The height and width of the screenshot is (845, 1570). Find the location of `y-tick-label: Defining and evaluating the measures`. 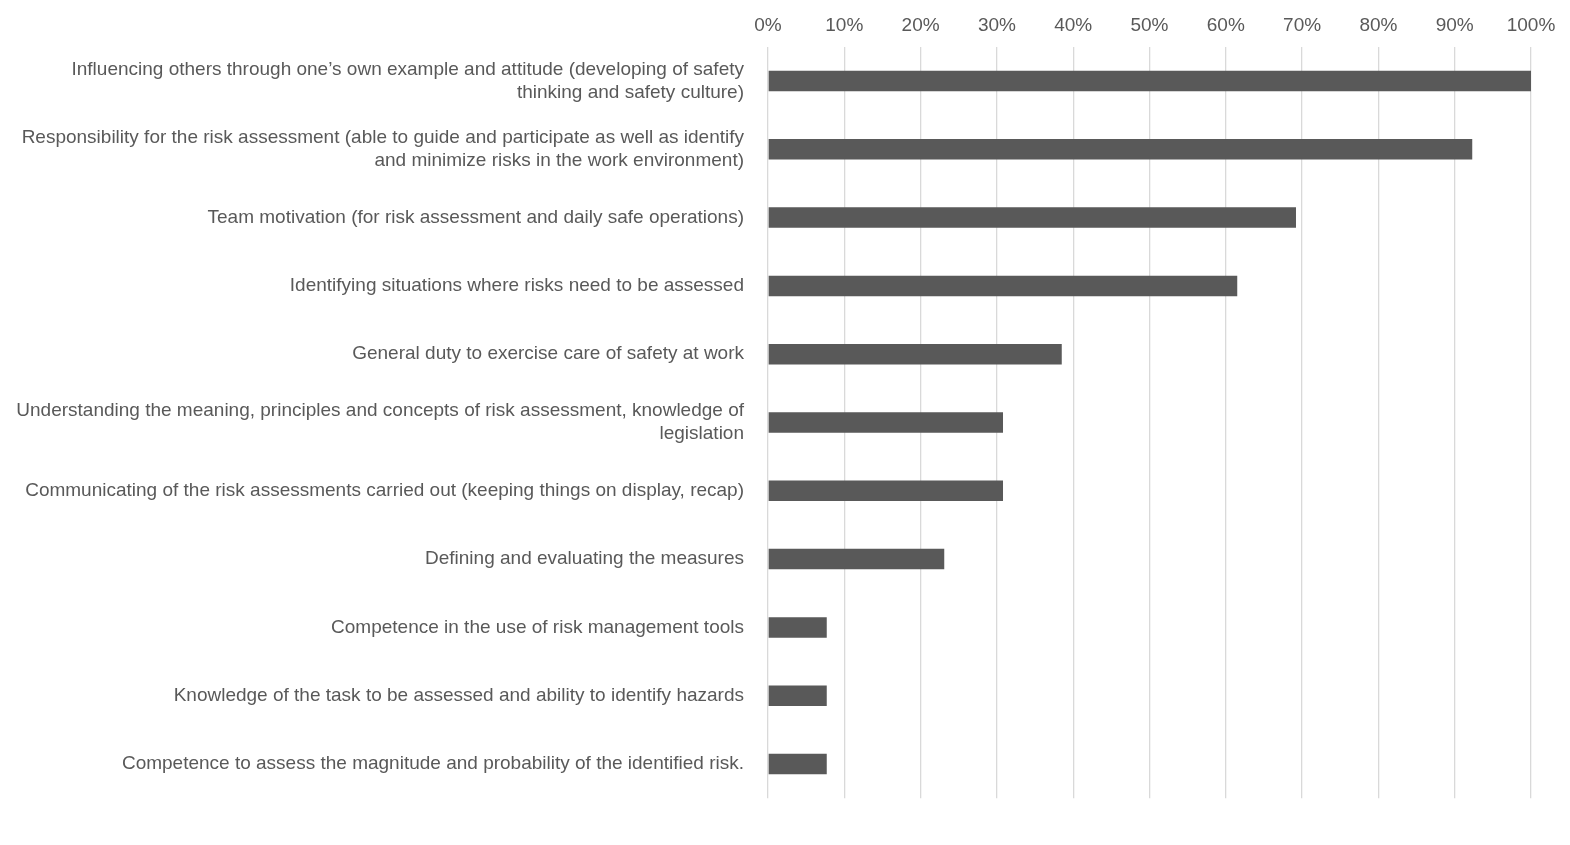

y-tick-label: Defining and evaluating the measures is located at coordinates (584, 558).